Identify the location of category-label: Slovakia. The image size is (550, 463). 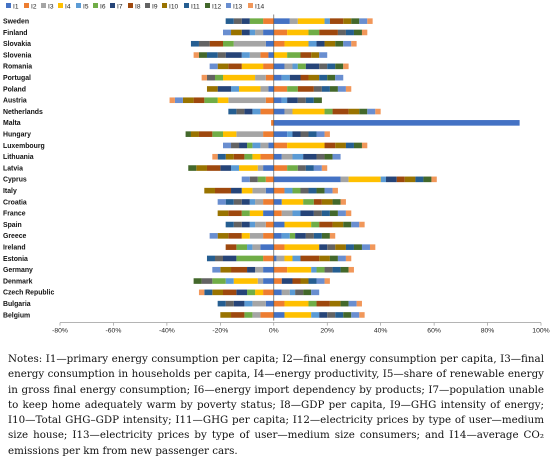
(17, 44).